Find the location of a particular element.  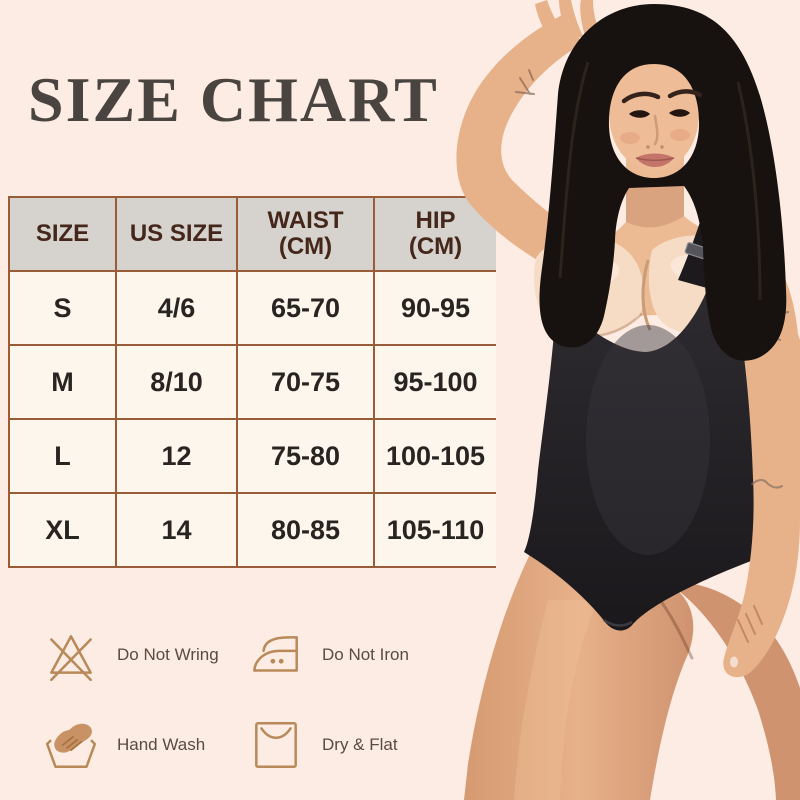

care-item-hand-wash: Hand Wash is located at coordinates (144, 745).